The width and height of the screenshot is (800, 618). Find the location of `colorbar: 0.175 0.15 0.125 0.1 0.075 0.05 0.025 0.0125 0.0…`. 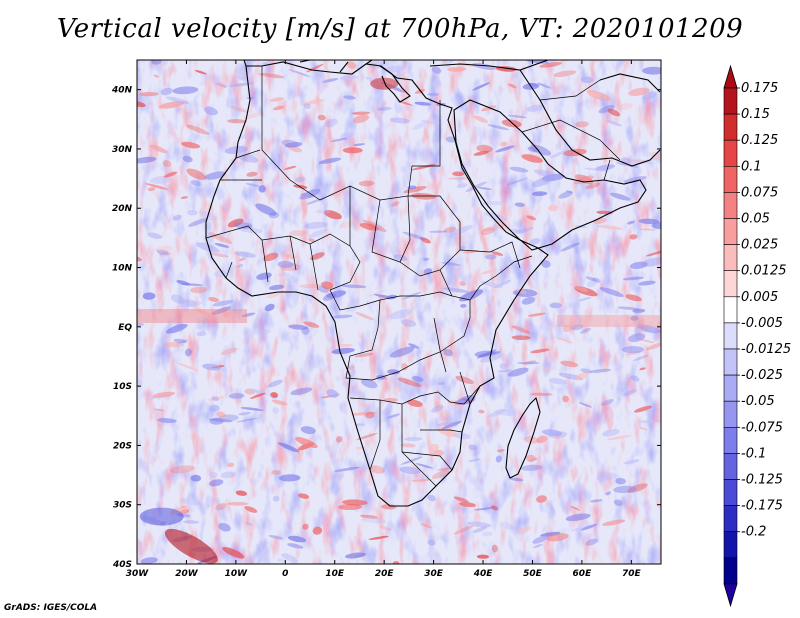

colorbar: 0.175 0.15 0.125 0.1 0.075 0.05 0.025 0.0125 0.0… is located at coordinates (757, 336).